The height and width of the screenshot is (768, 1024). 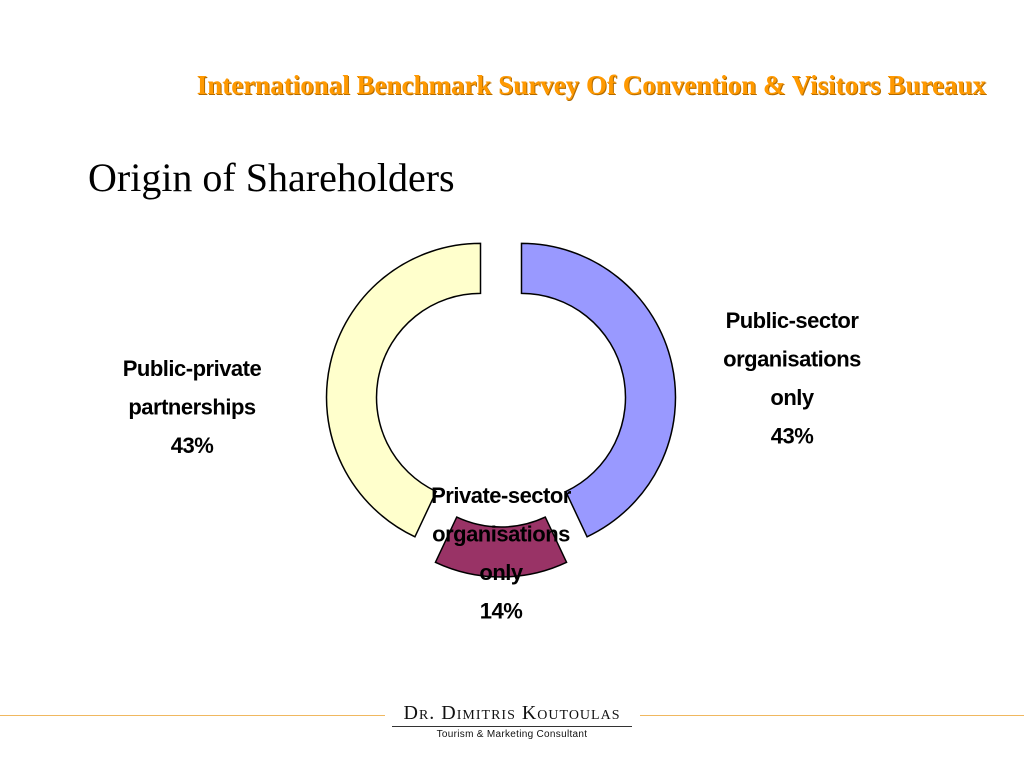 I want to click on slice-label-line: partnerships, so click(x=192, y=407).